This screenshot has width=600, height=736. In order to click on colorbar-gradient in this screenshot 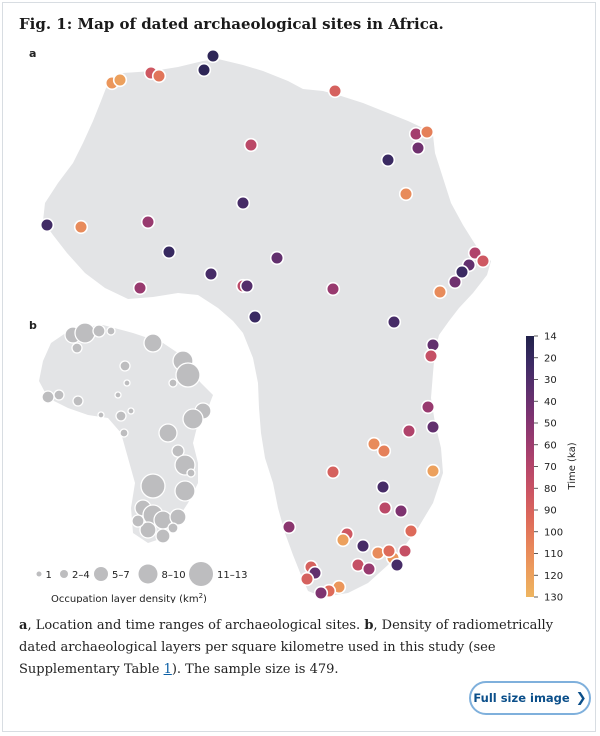, I will do `click(530, 466)`.